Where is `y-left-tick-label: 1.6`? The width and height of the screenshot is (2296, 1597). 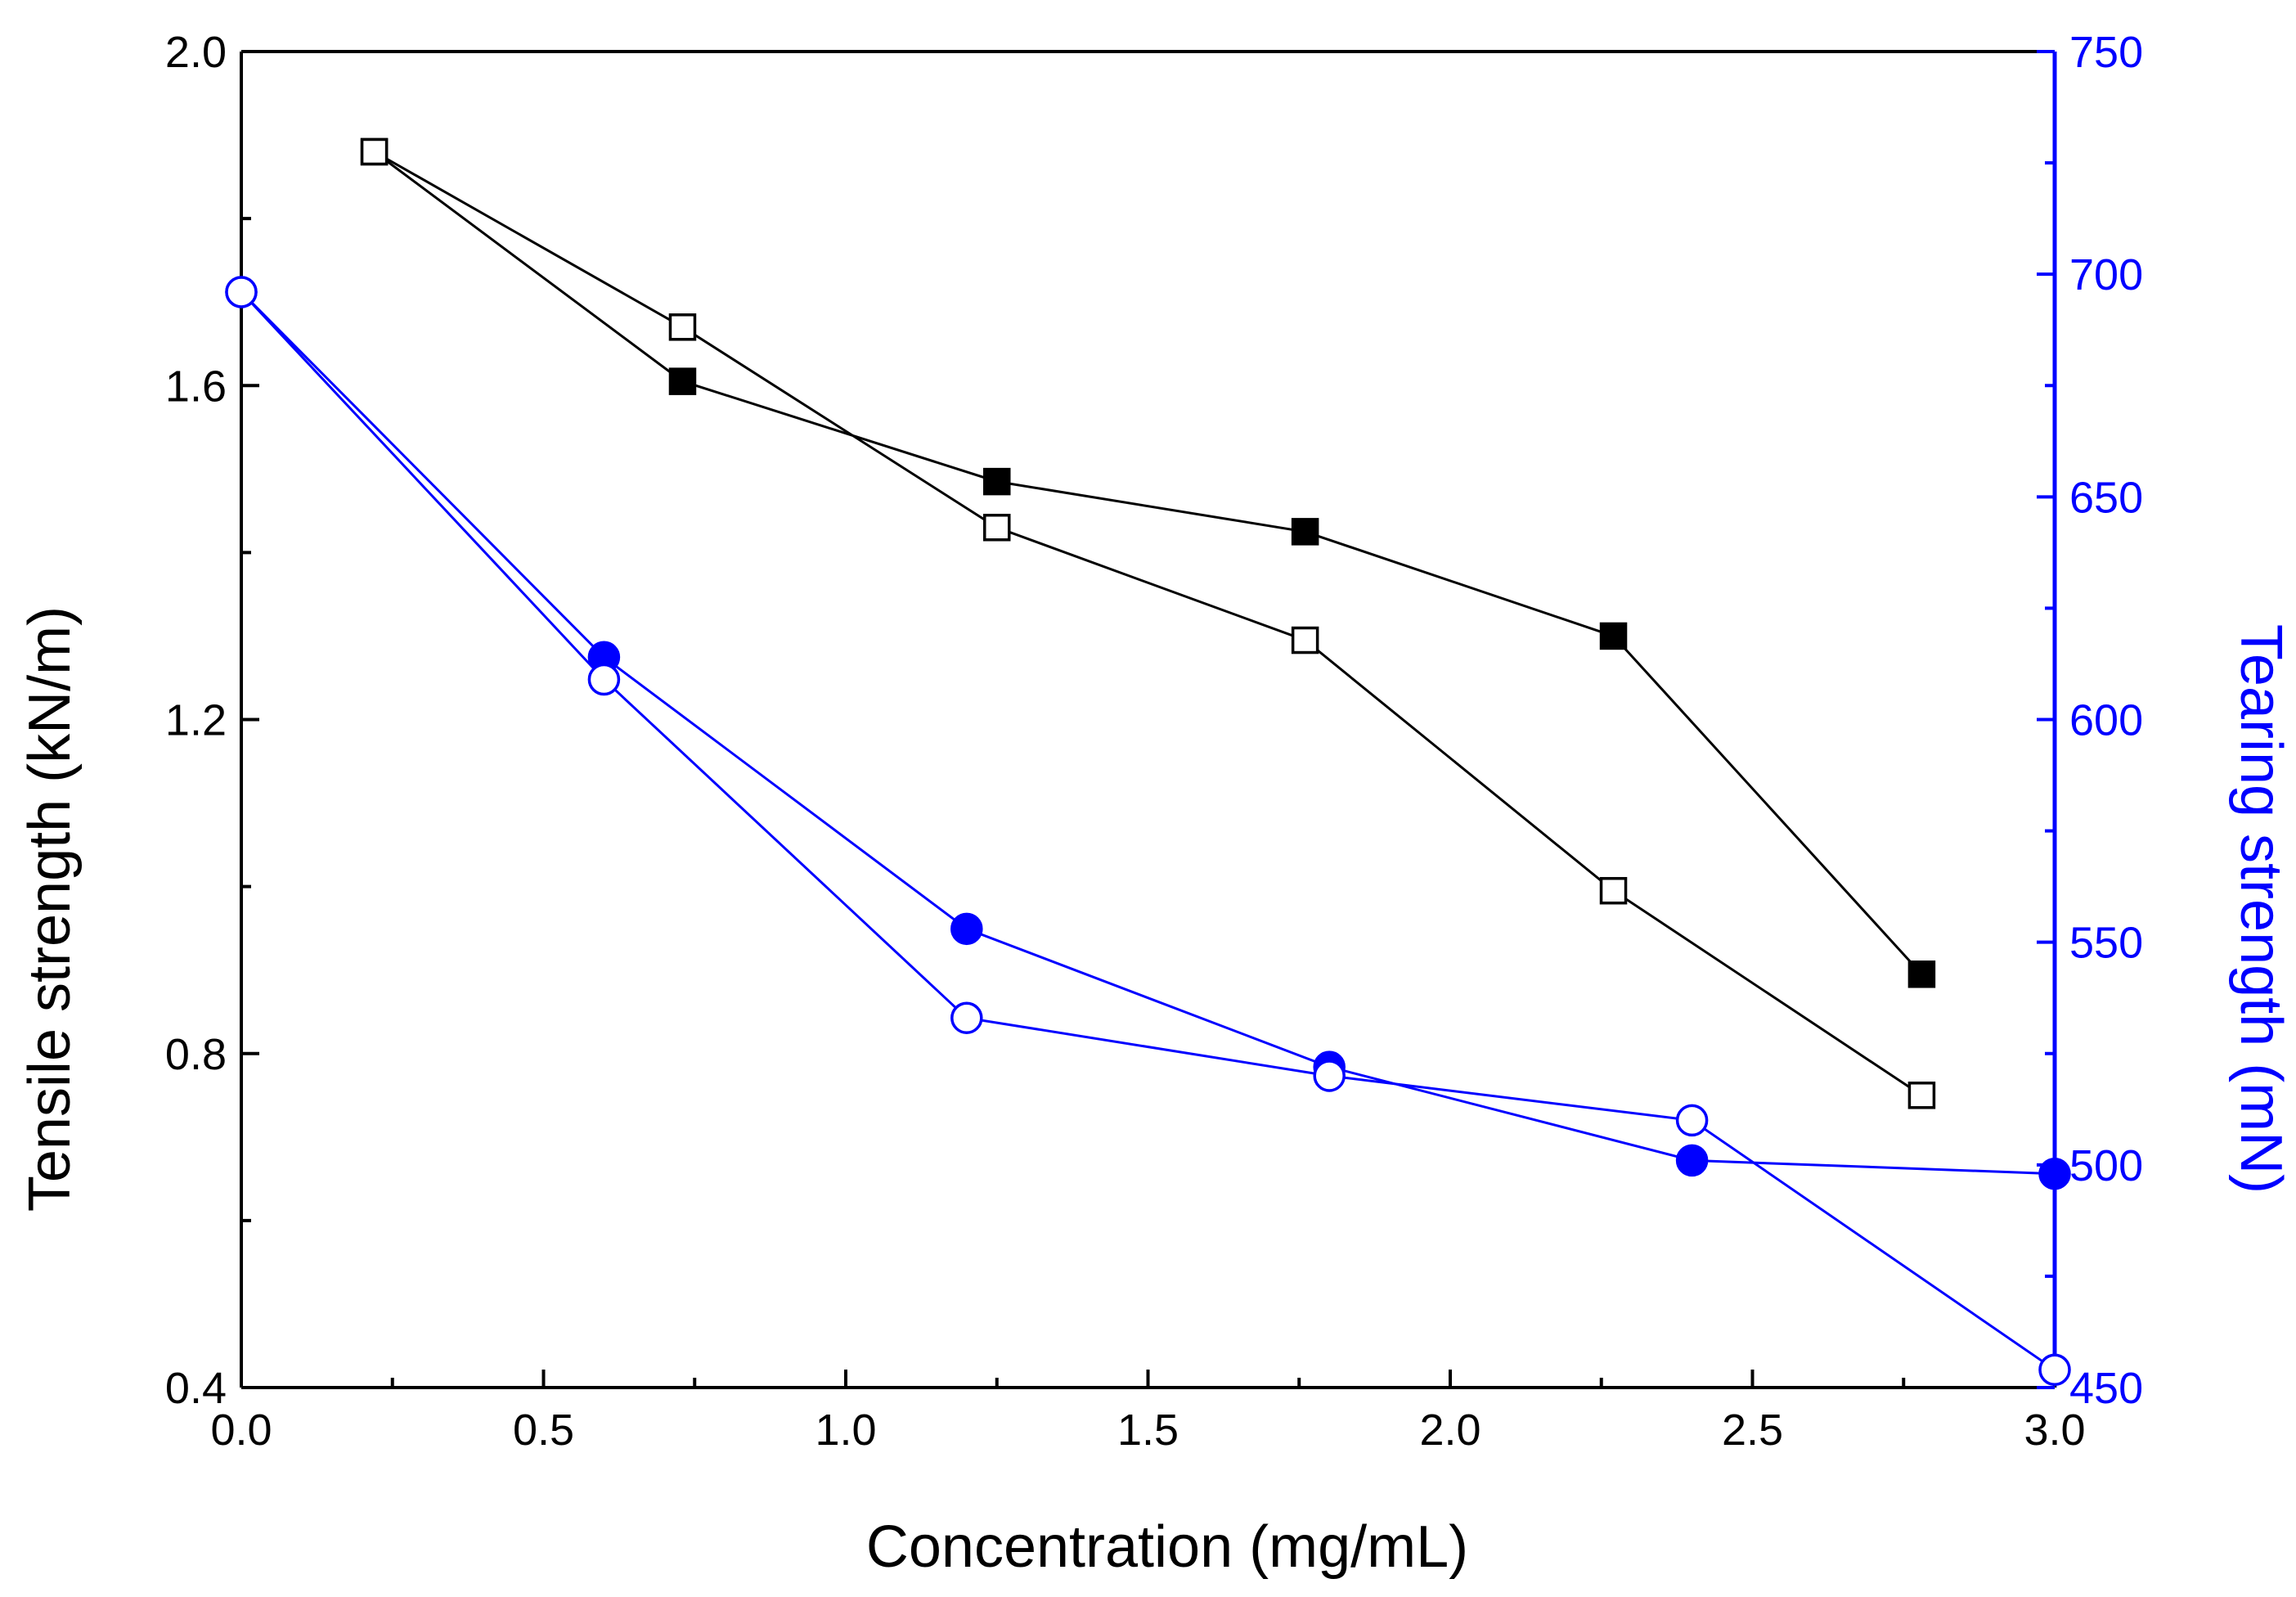 y-left-tick-label: 1.6 is located at coordinates (196, 386).